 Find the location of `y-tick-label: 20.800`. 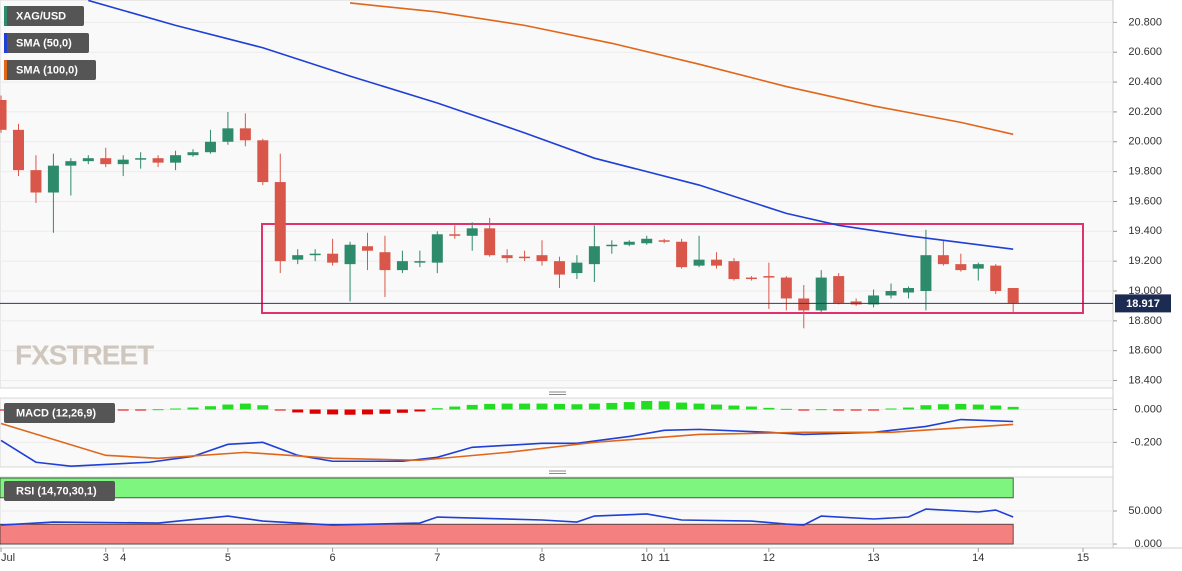

y-tick-label: 20.800 is located at coordinates (1145, 22).